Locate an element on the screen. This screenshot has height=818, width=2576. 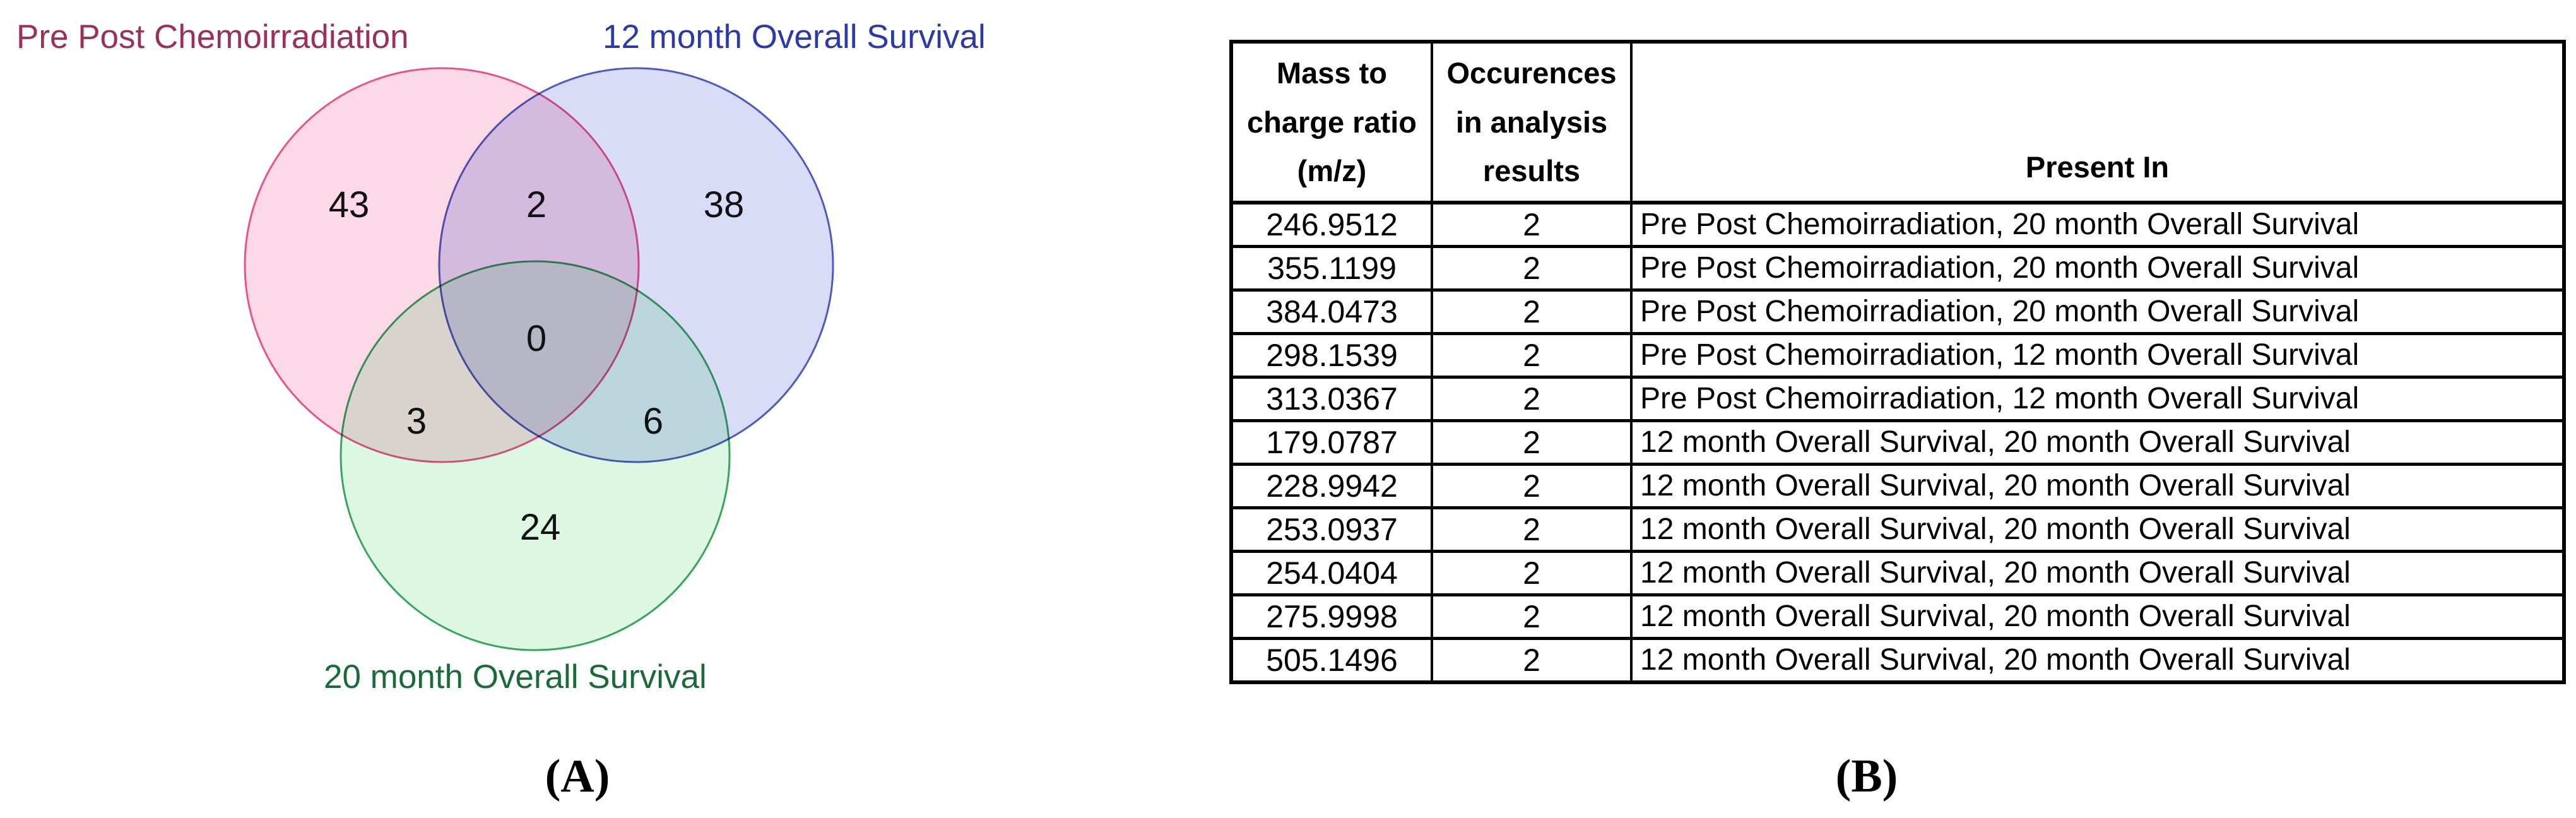
mz-cell: 313.0367 is located at coordinates (1331, 398).